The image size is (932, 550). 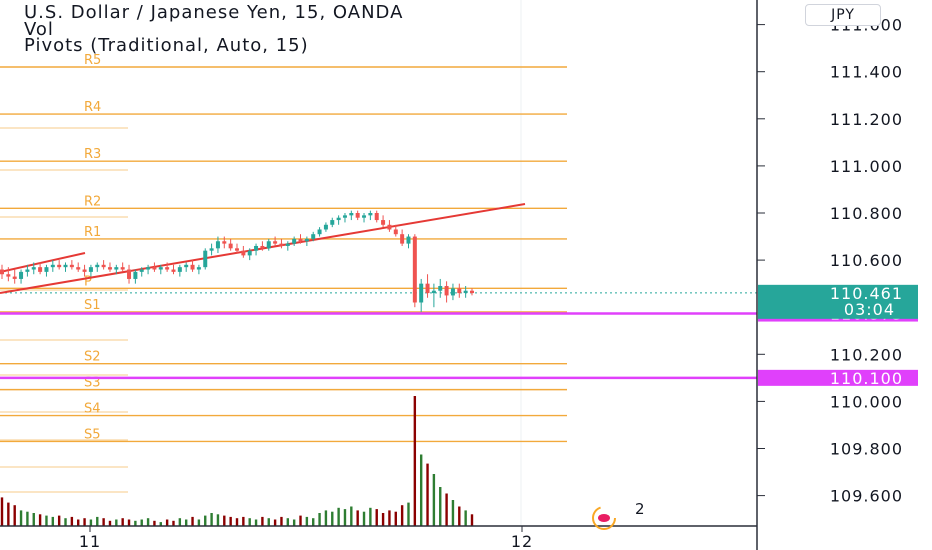 What do you see at coordinates (866, 72) in the screenshot?
I see `y-tick-label: 111.400` at bounding box center [866, 72].